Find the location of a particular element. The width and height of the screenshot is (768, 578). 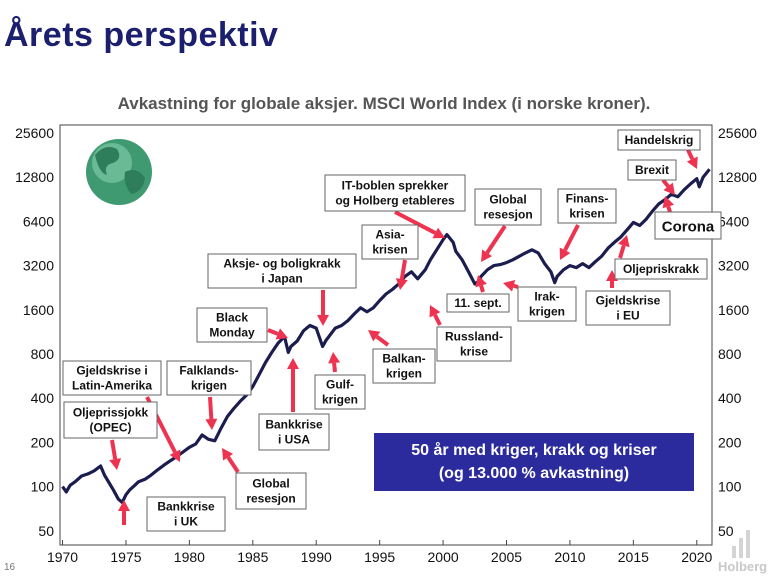

annotation-handel: Handelskrig is located at coordinates (659, 140).